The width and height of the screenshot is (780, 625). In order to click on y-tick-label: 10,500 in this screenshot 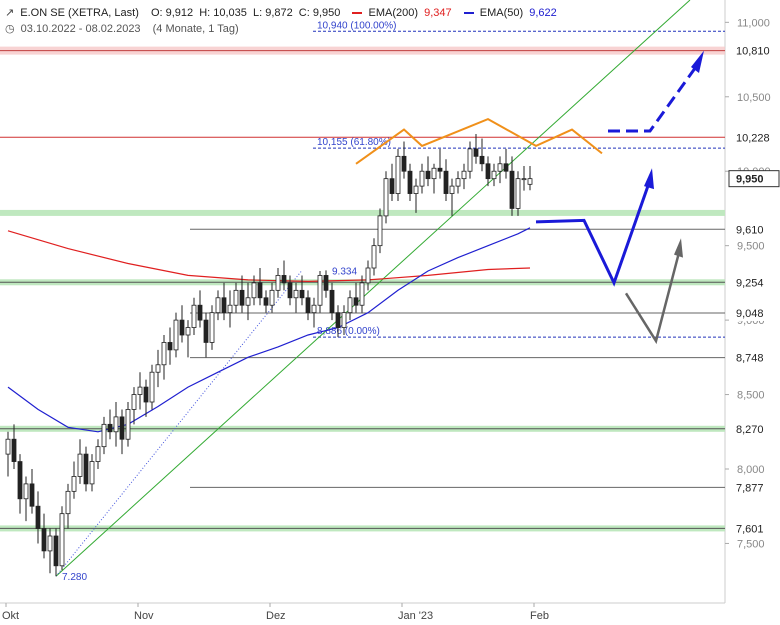, I will do `click(754, 98)`.